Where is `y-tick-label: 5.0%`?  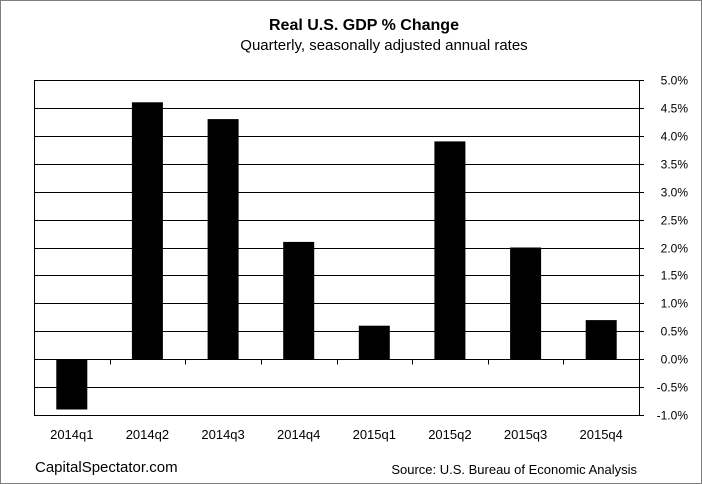 y-tick-label: 5.0% is located at coordinates (675, 81).